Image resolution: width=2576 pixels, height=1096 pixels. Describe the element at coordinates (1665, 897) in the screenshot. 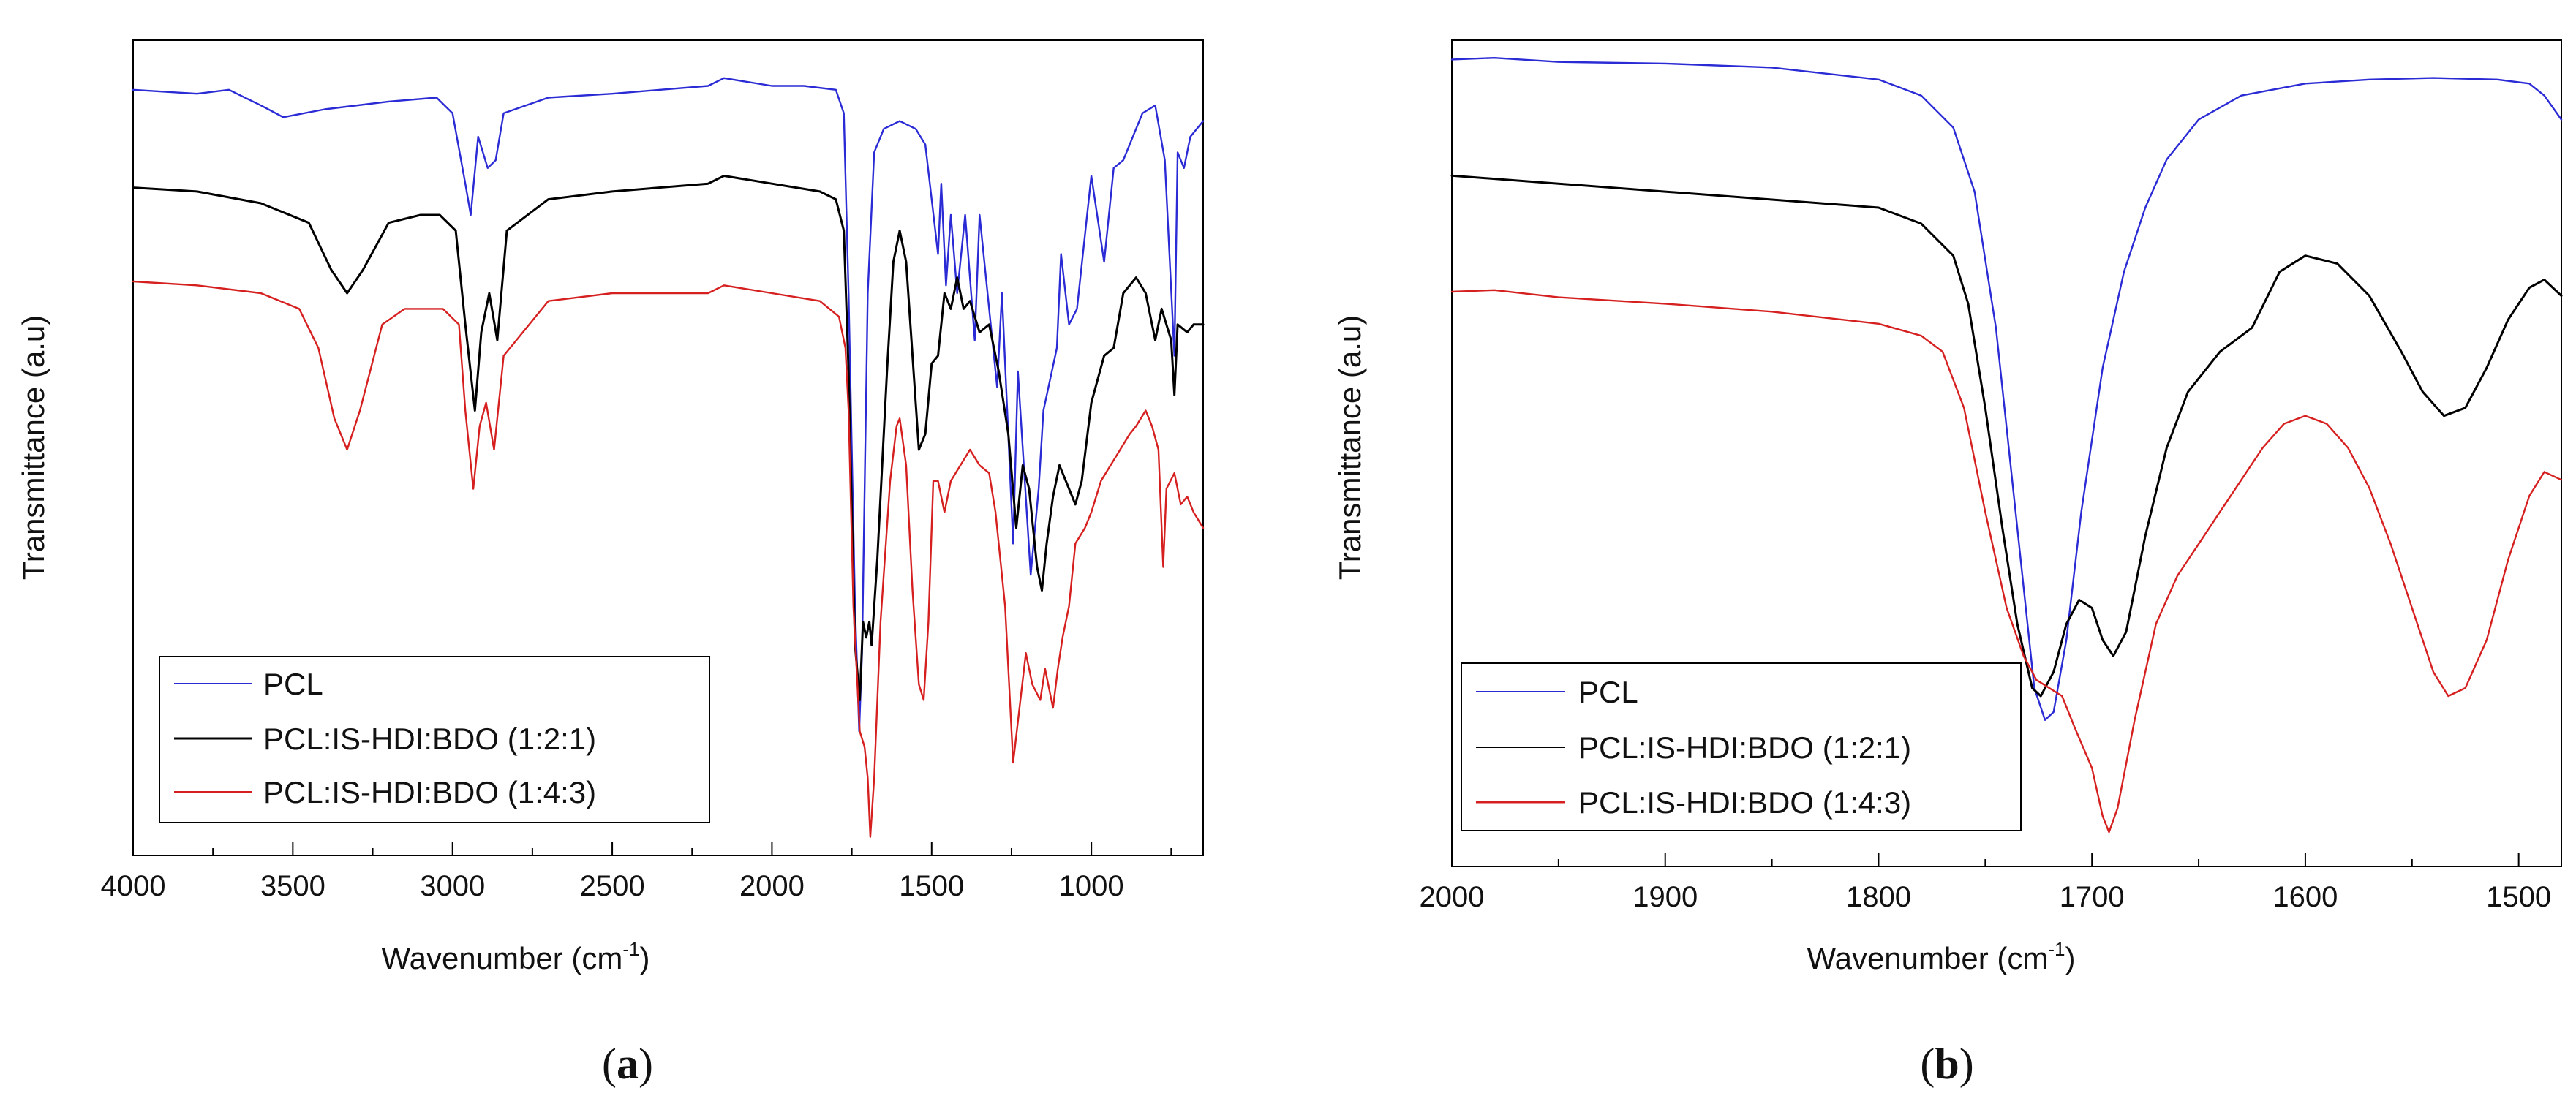

I see `panel-b-x-tick-label-1900: 1900` at that location.